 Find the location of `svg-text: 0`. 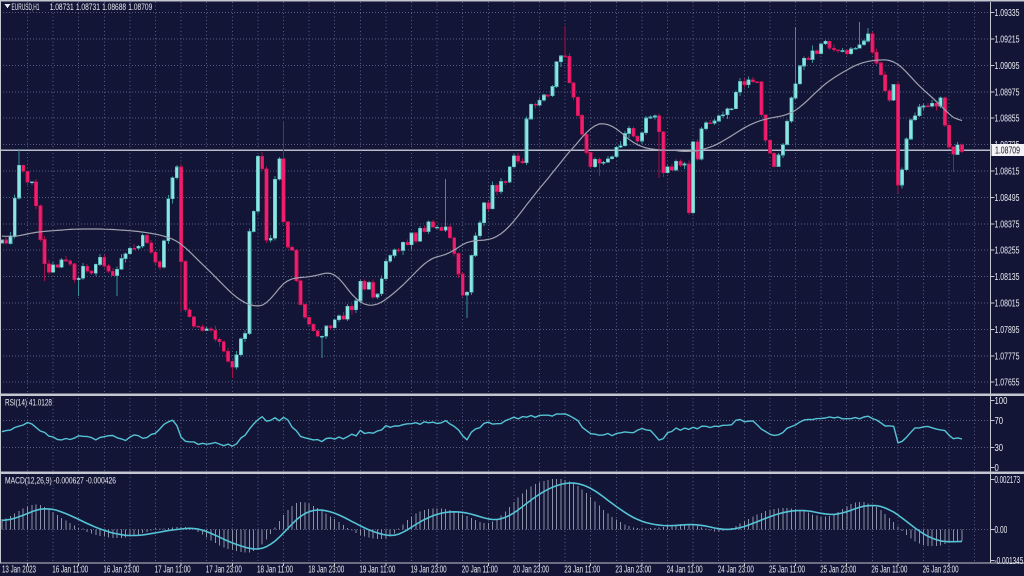

svg-text: 0 is located at coordinates (997, 468).